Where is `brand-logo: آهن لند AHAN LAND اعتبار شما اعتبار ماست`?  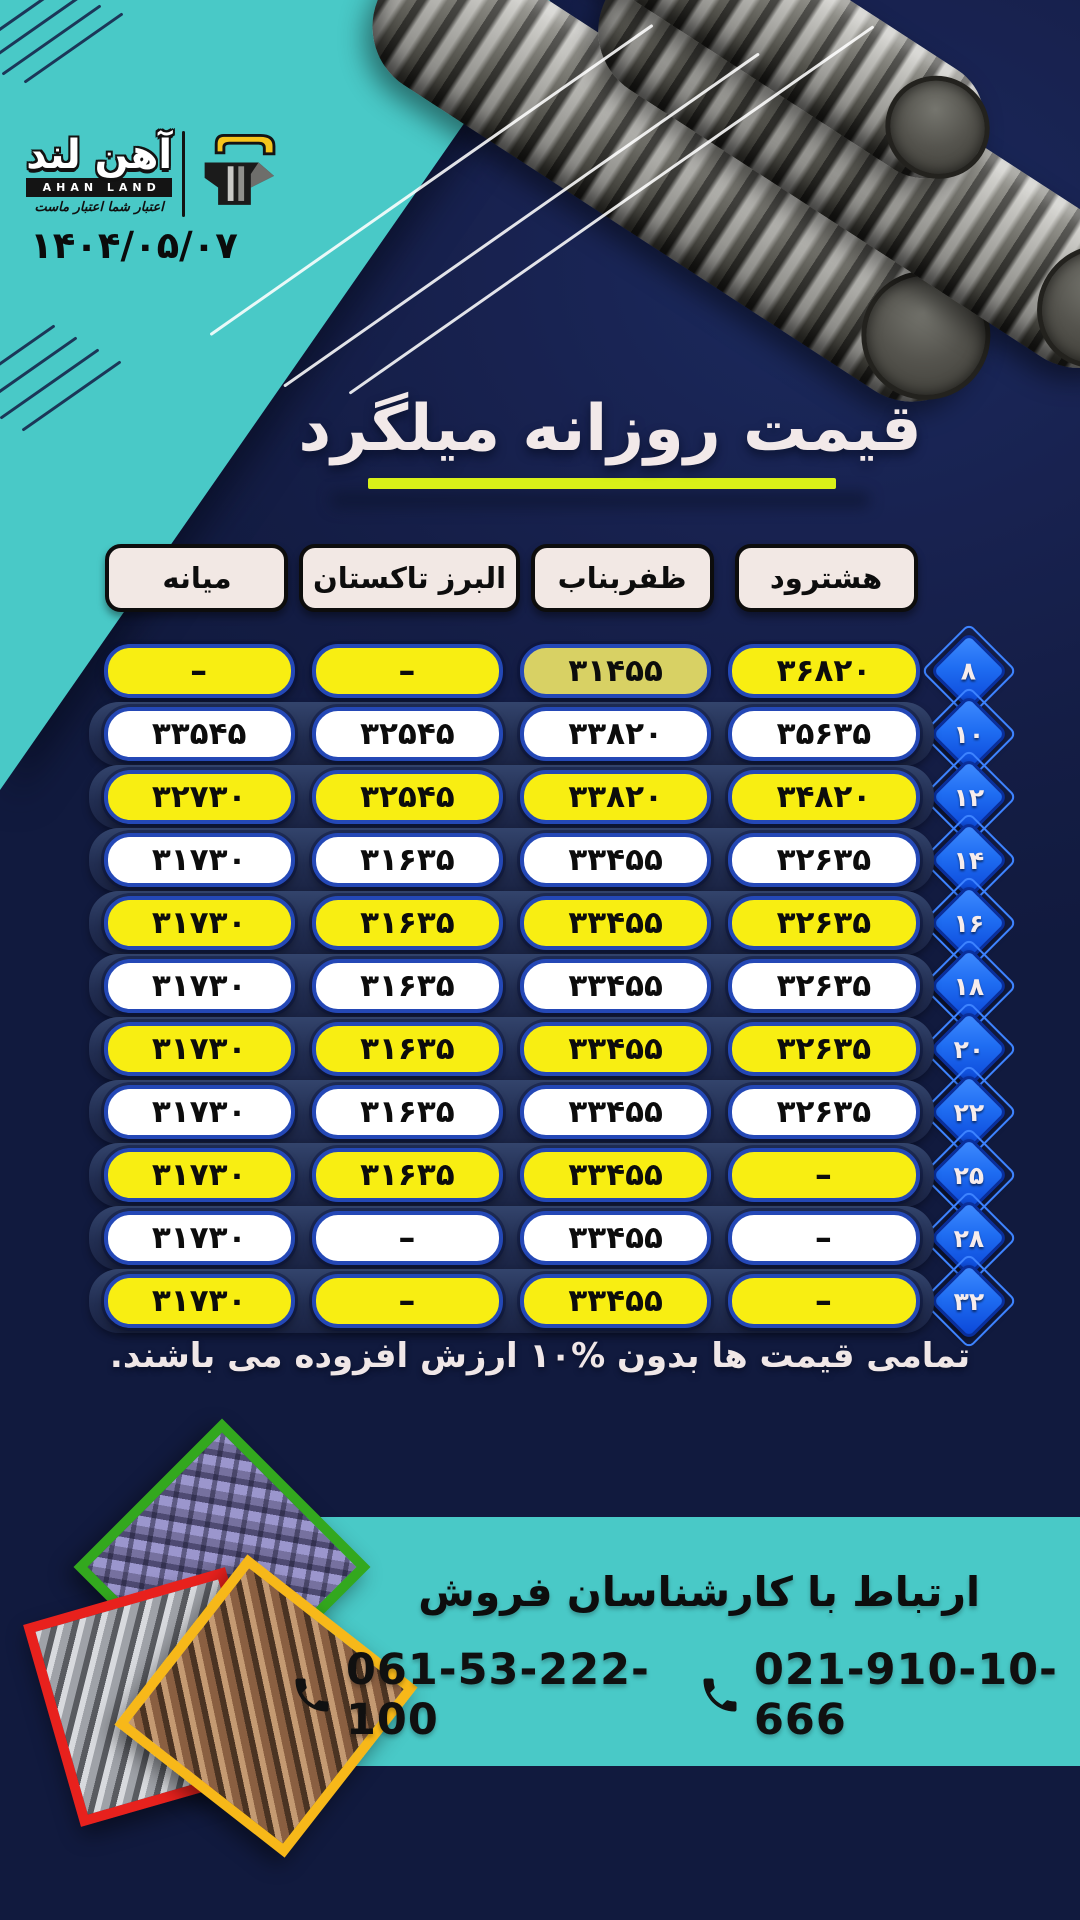 brand-logo: آهن لند AHAN LAND اعتبار شما اعتبار ماست is located at coordinates (153, 174).